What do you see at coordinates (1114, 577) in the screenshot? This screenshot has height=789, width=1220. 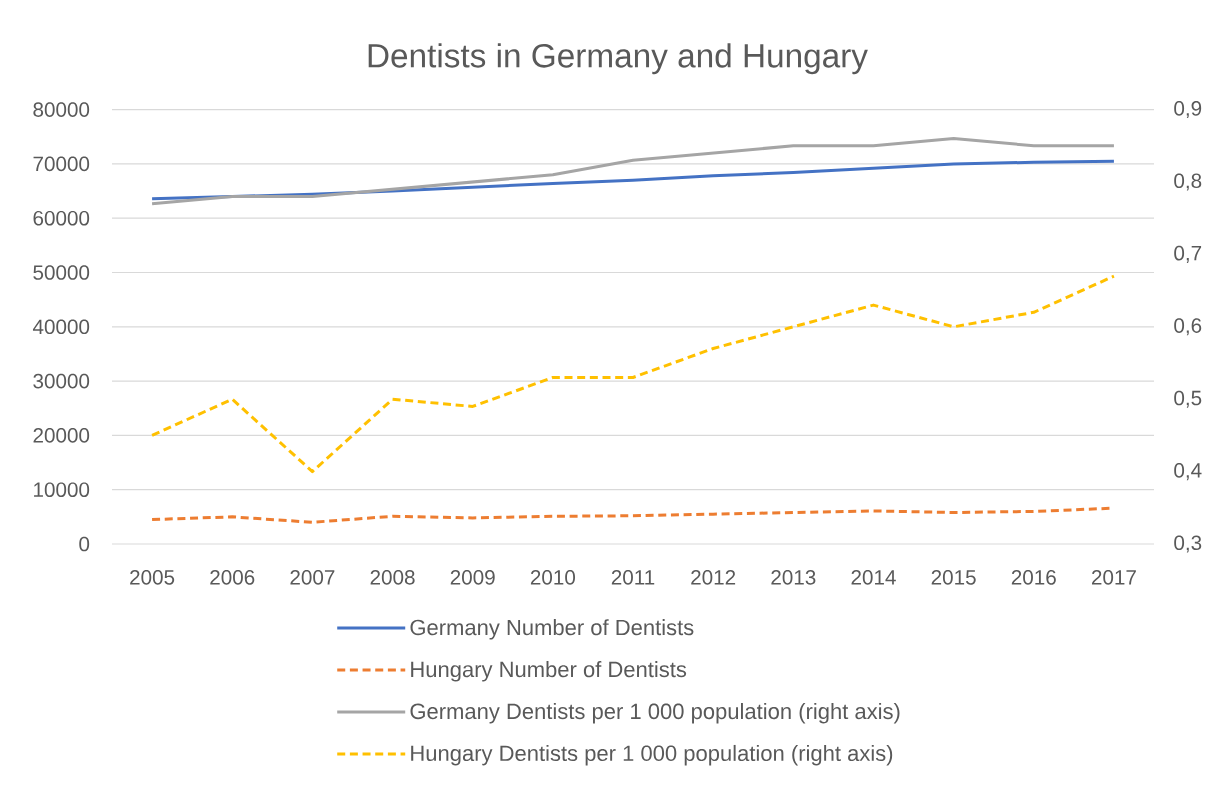 I see `x-tick-label: 2017` at bounding box center [1114, 577].